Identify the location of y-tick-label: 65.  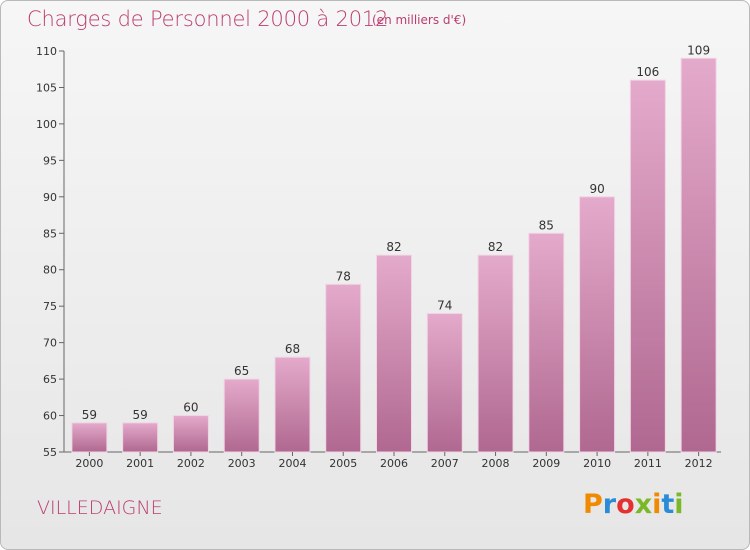
(50, 379).